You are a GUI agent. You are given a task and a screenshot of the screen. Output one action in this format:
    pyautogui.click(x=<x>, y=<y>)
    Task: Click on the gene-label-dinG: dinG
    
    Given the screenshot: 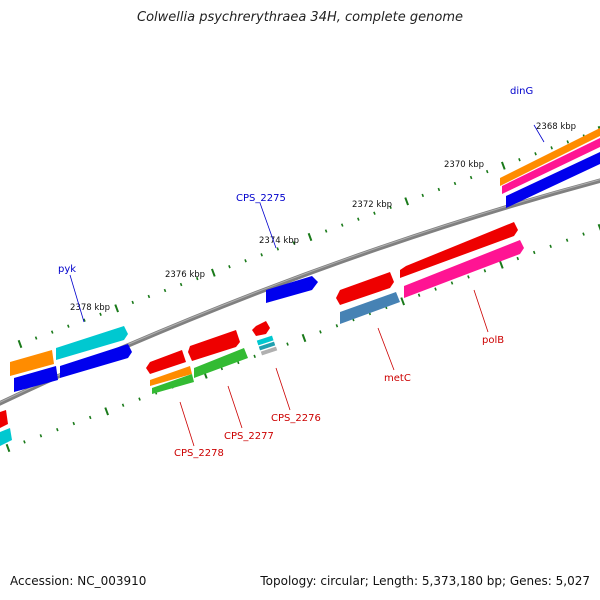 What is the action you would take?
    pyautogui.click(x=521, y=91)
    